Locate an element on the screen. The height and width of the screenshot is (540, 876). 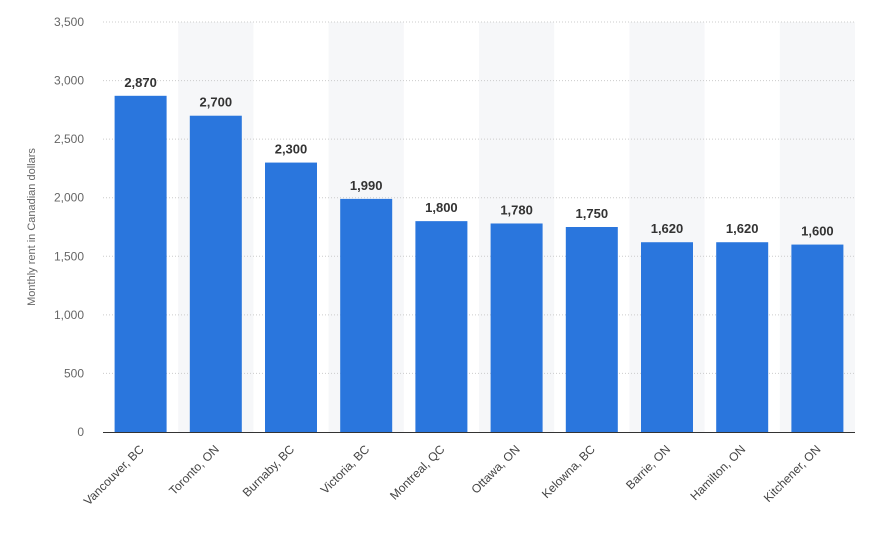
x-category-label: Hamilton, ON is located at coordinates (717, 472).